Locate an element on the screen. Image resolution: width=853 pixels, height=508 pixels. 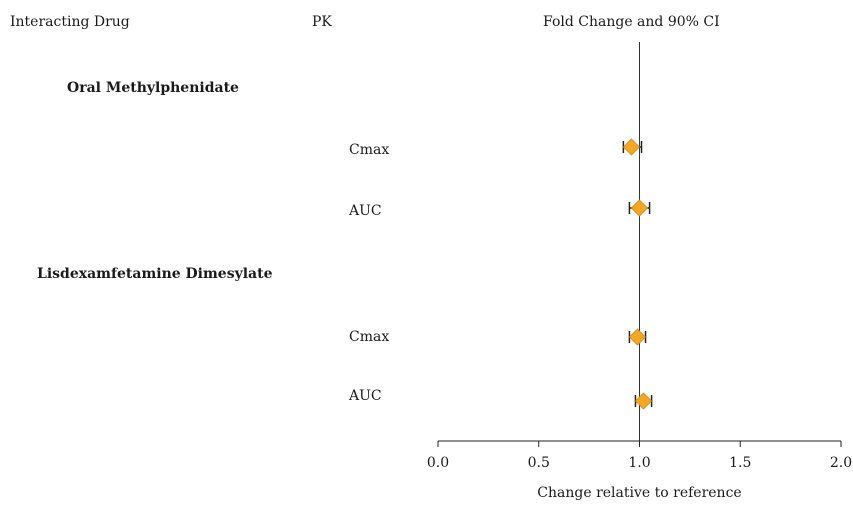
point-marker-g1-auc is located at coordinates (639, 208).